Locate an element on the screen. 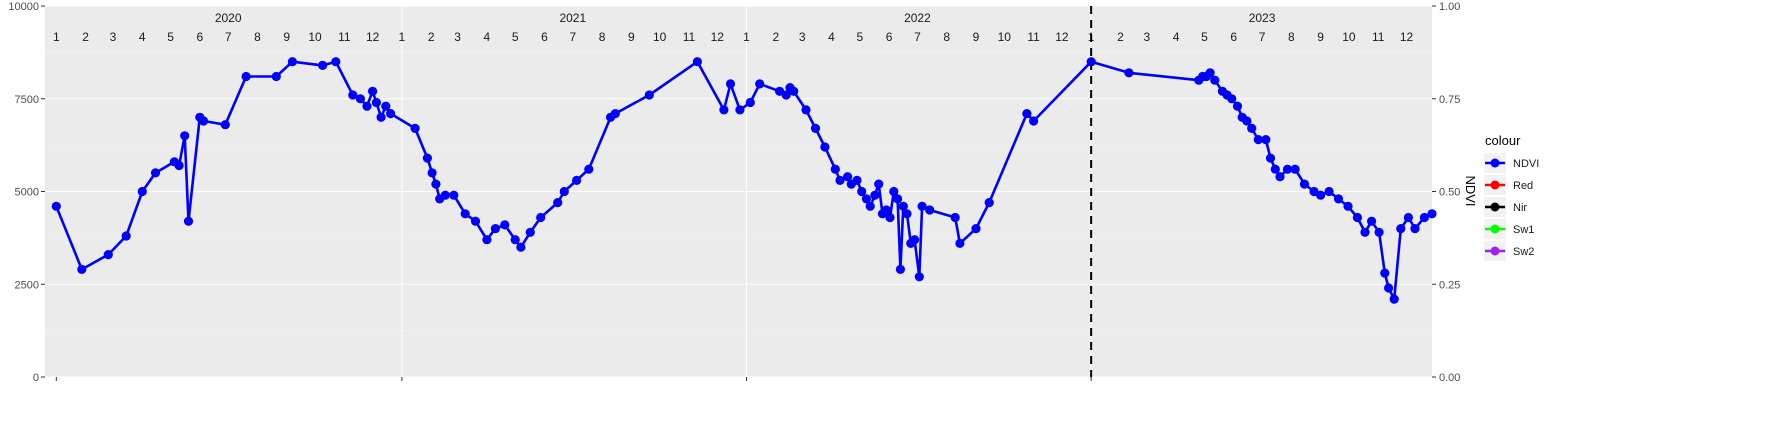 This screenshot has width=1773, height=447. legend-item: Sw2 is located at coordinates (1509, 251).